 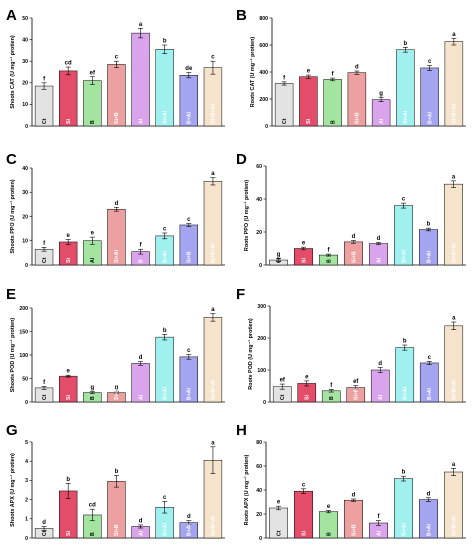 I want to click on y-axis-label: Roots APX (U mg⁻¹ protien), so click(x=247, y=489).